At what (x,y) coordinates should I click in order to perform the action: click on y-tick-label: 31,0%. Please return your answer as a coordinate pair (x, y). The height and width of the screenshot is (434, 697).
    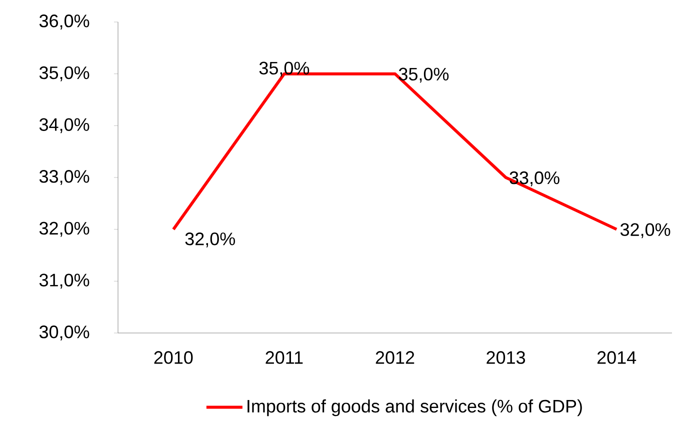
    Looking at the image, I should click on (64, 281).